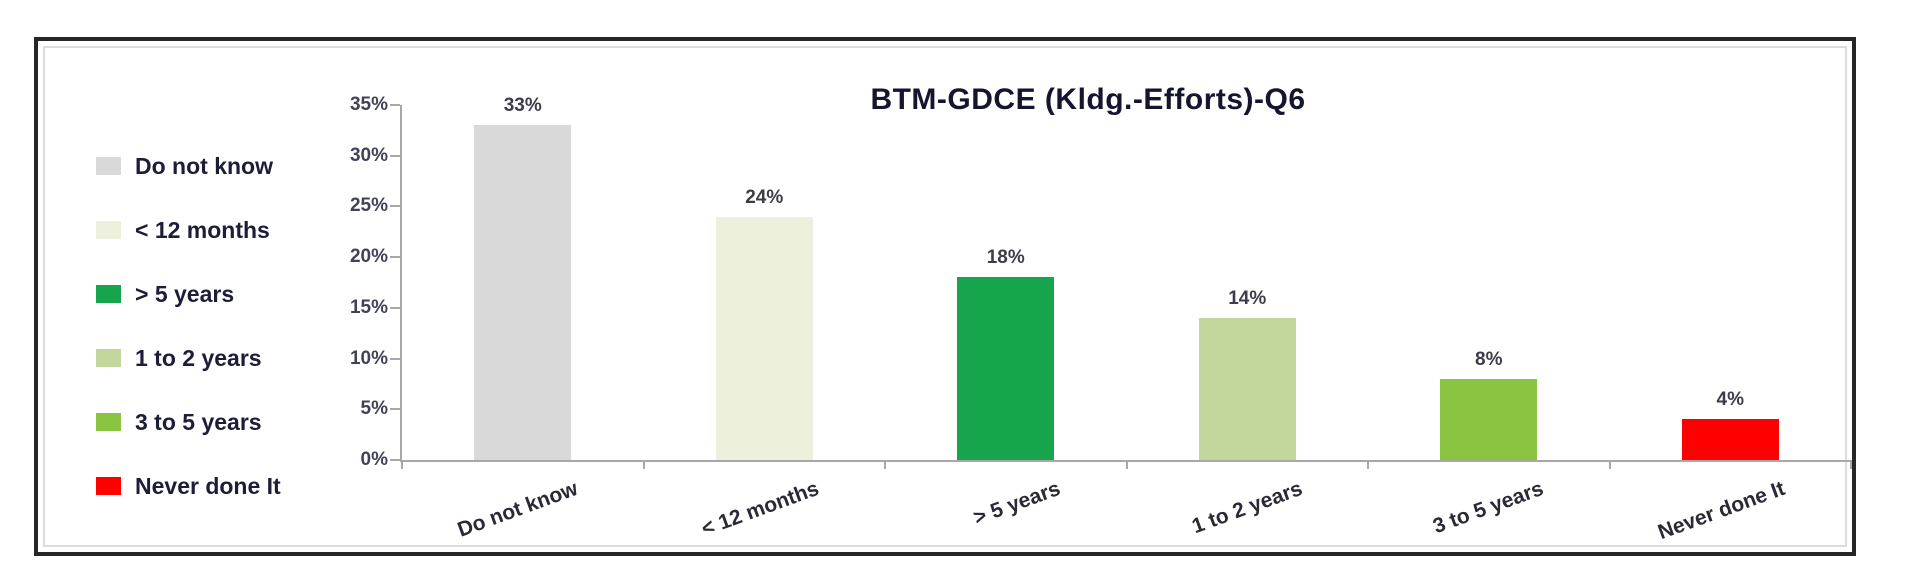 This screenshot has height=581, width=1920. What do you see at coordinates (208, 485) in the screenshot?
I see `legend-item-label: Never done It` at bounding box center [208, 485].